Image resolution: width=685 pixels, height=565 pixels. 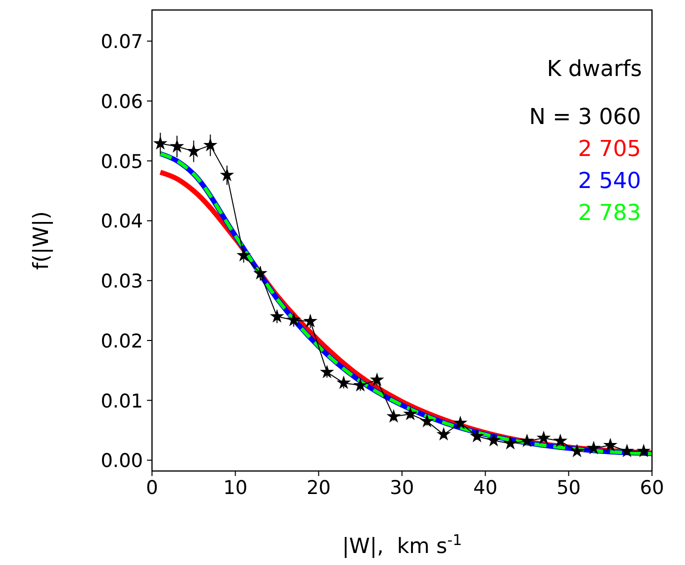 I want to click on text: 2 783, so click(x=609, y=213).